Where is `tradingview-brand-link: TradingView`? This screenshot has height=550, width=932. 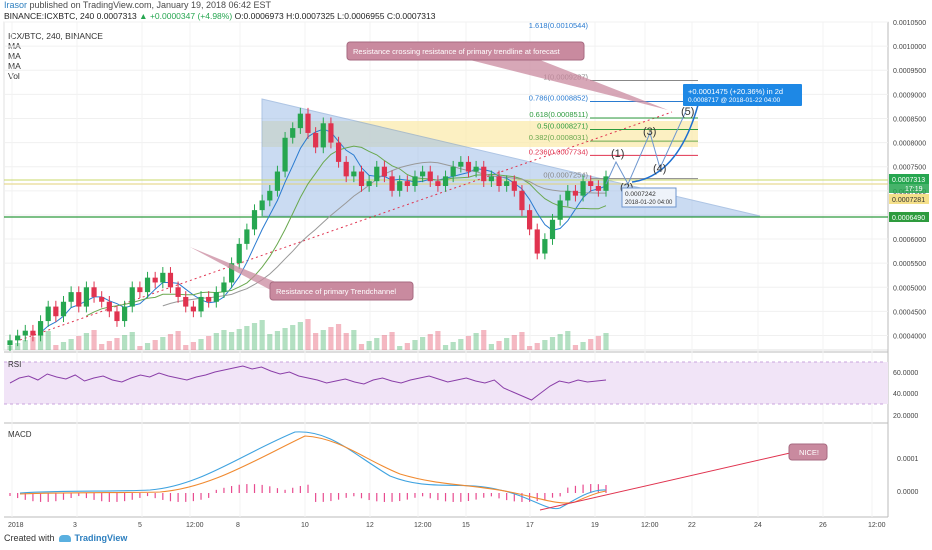 tradingview-brand-link: TradingView is located at coordinates (101, 538).